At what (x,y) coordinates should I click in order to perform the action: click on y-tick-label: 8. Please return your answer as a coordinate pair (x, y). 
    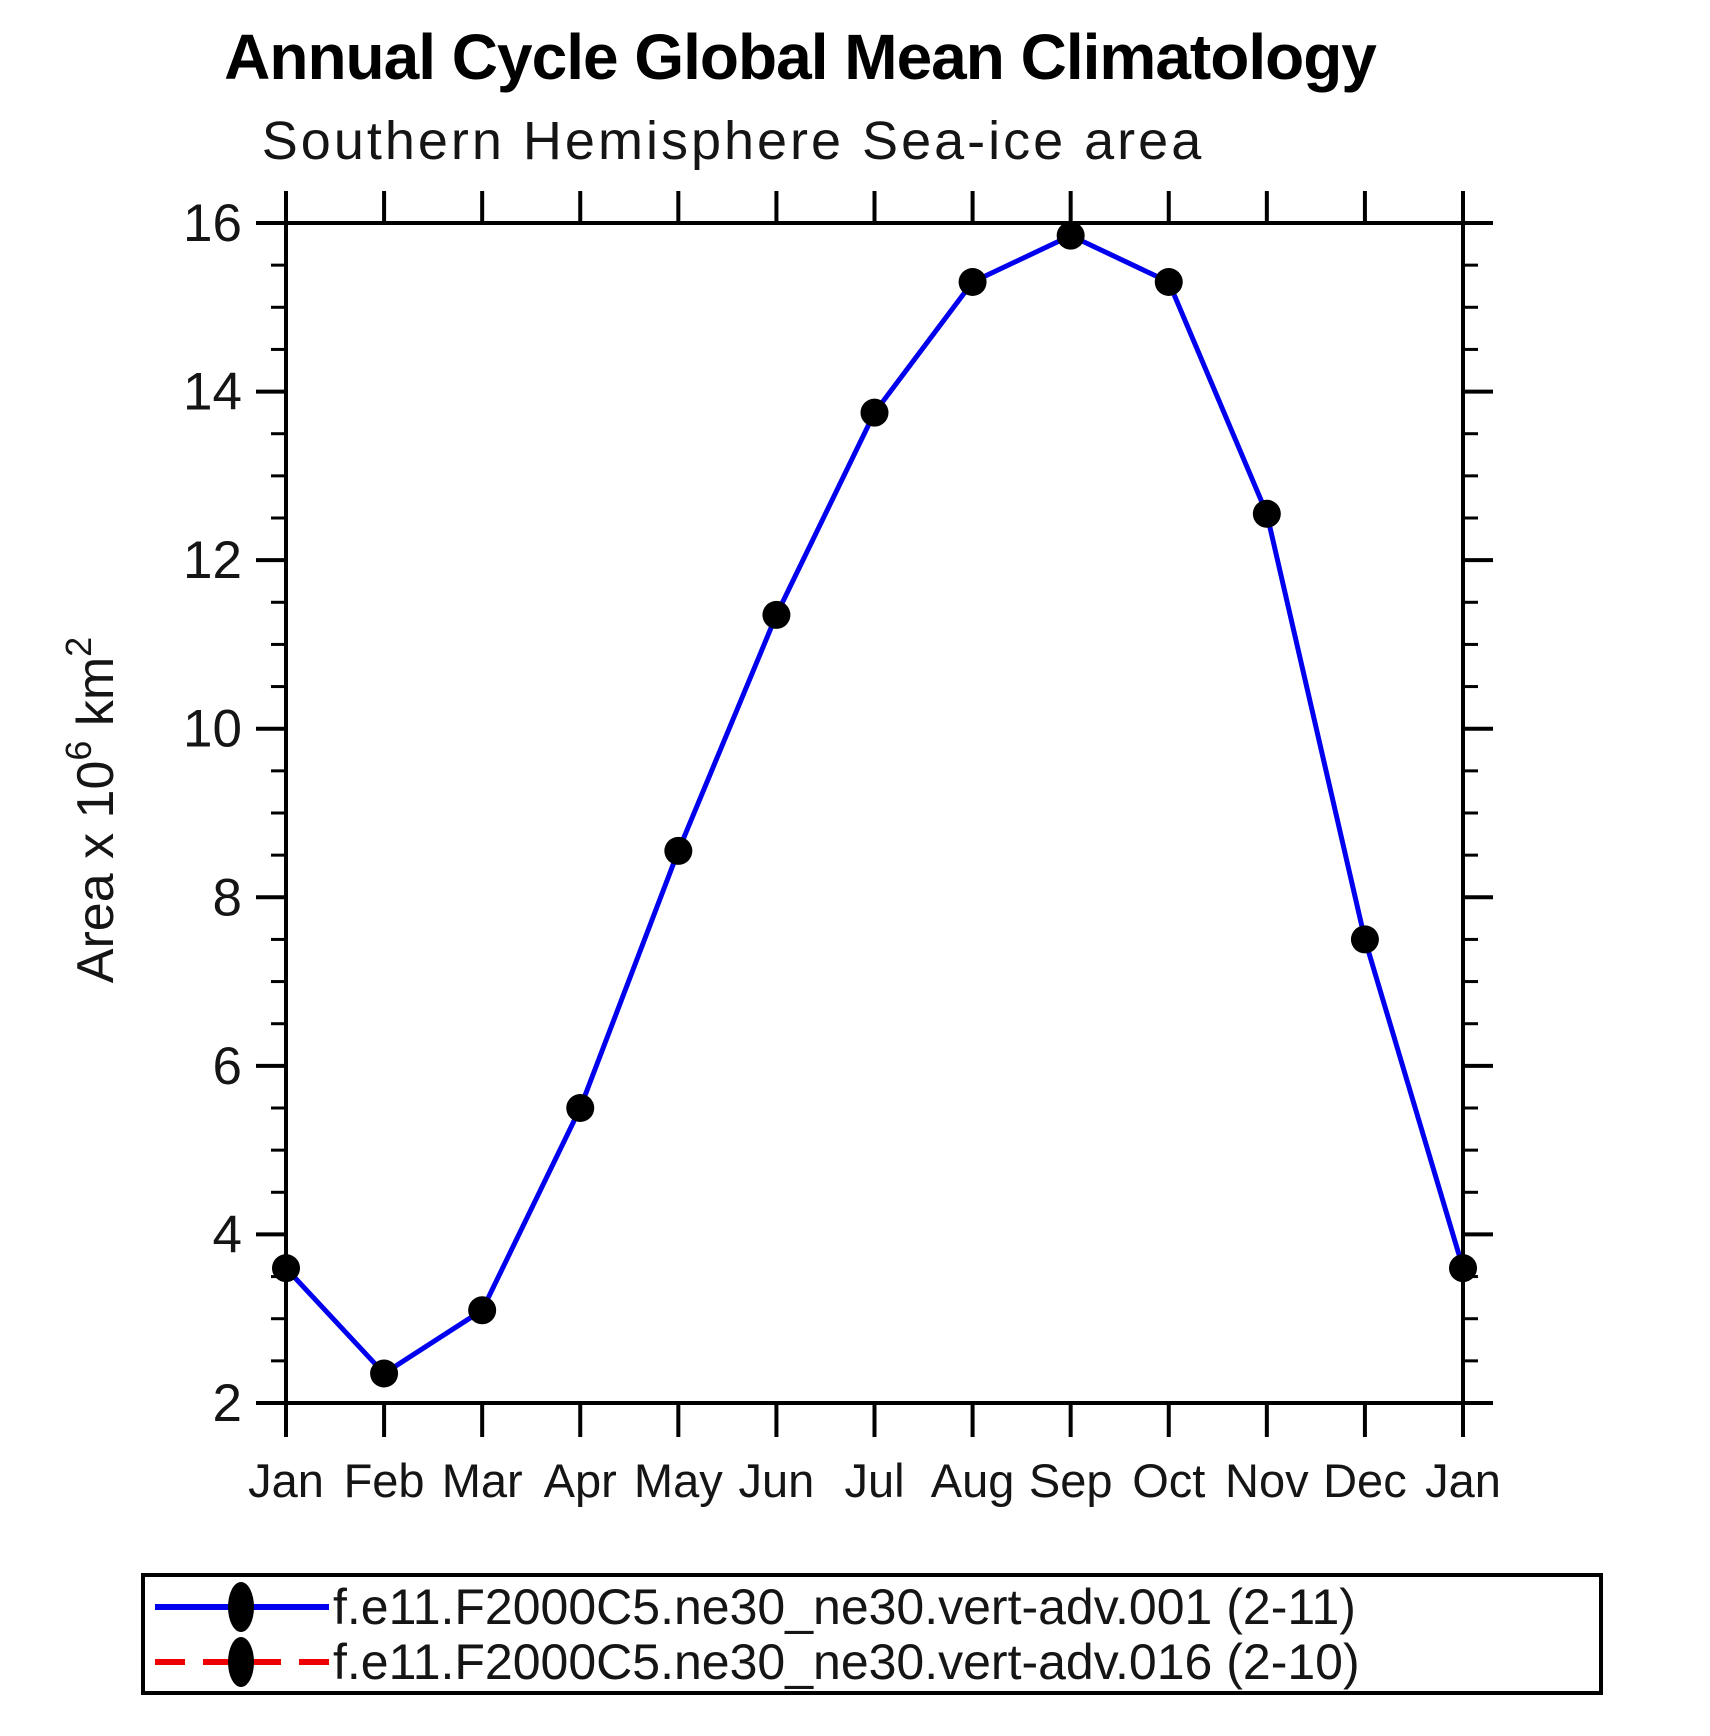
    Looking at the image, I should click on (227, 897).